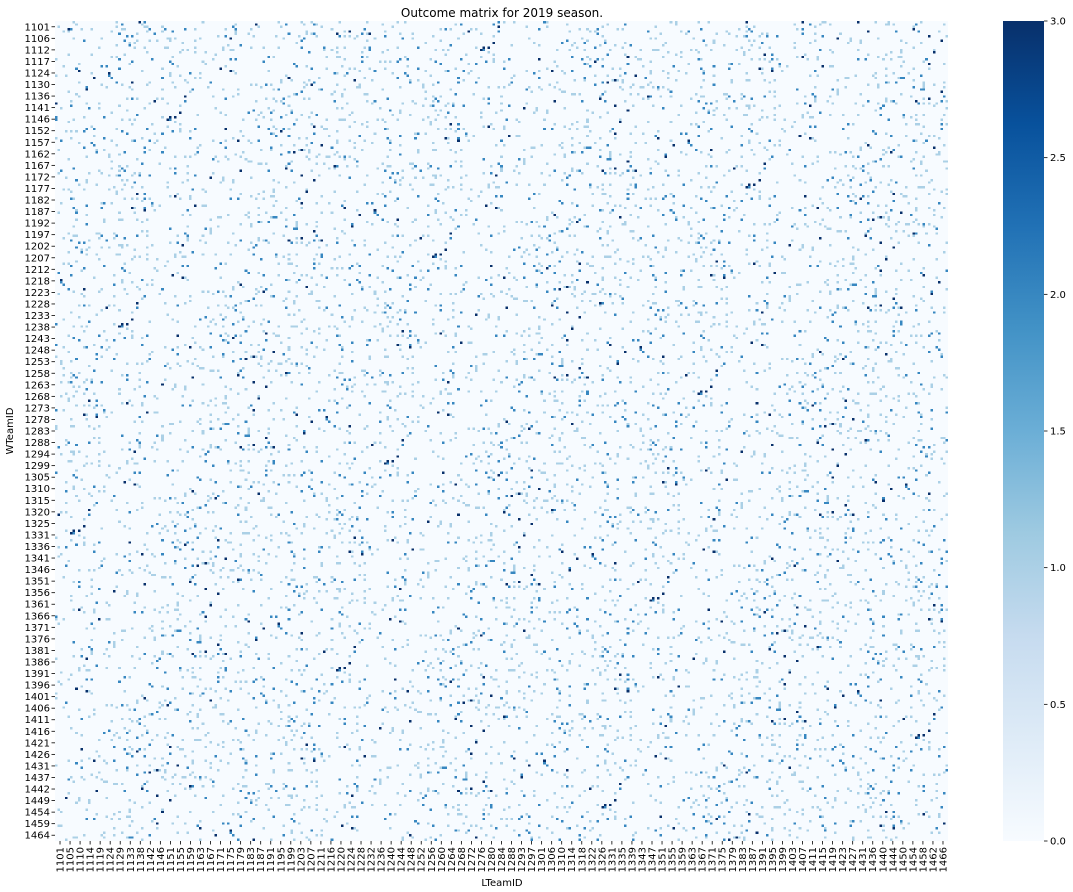 The width and height of the screenshot is (1073, 892). Describe the element at coordinates (883, 859) in the screenshot. I see `x-tick-label: 1440` at that location.